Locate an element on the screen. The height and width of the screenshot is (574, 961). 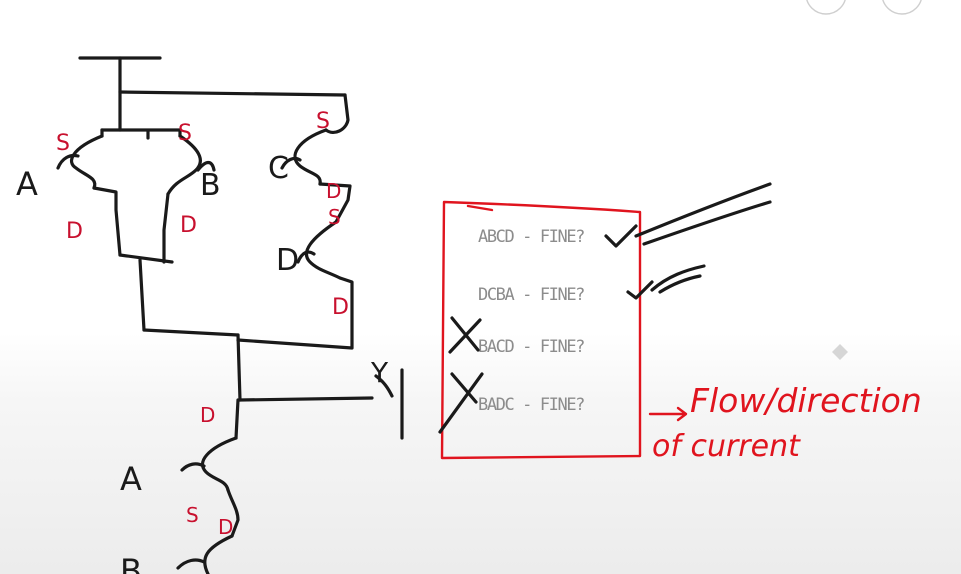
terminal-c-source: S is located at coordinates (323, 121).